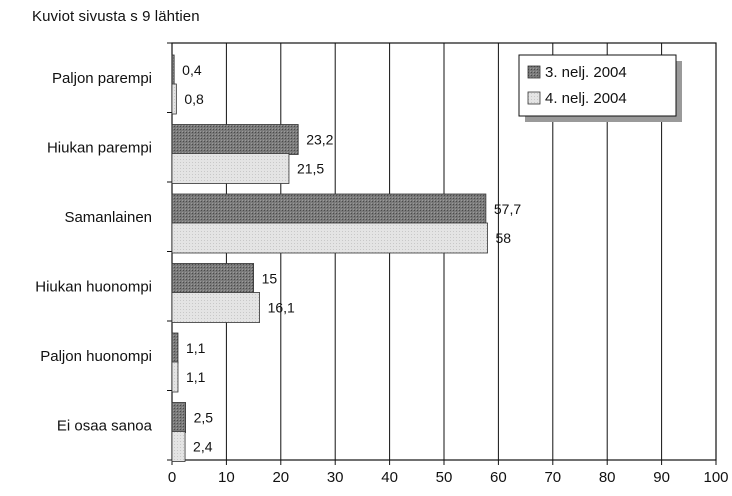 The width and height of the screenshot is (732, 496). I want to click on x-tick-label: 10, so click(226, 477).